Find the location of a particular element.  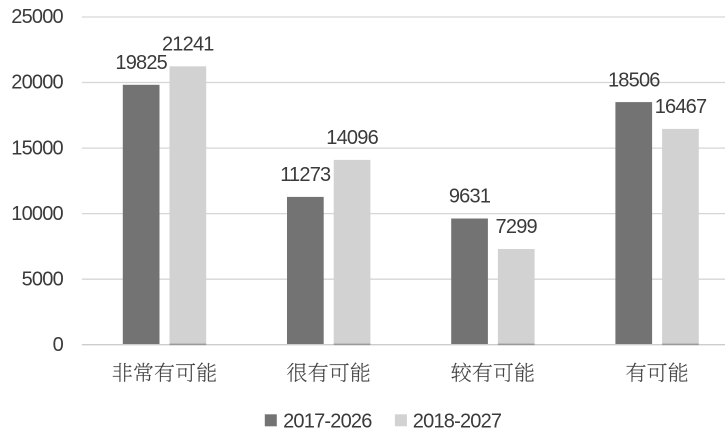

svg-text: 19825 is located at coordinates (141, 63).